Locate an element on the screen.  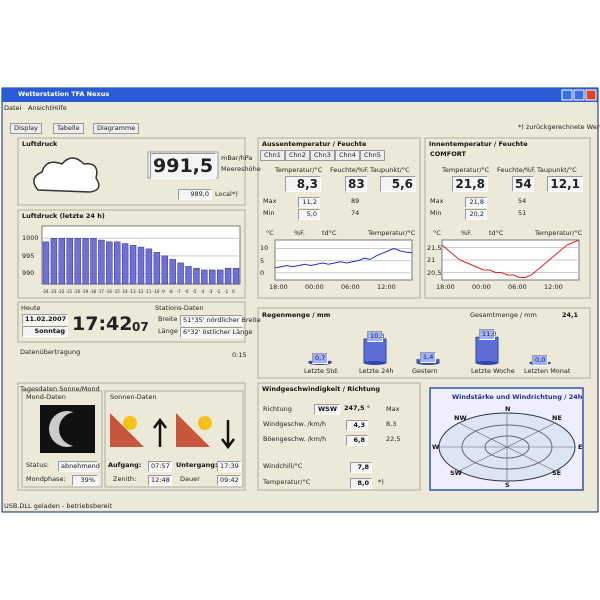
x-tick-label: -4 is located at coordinates (202, 291).